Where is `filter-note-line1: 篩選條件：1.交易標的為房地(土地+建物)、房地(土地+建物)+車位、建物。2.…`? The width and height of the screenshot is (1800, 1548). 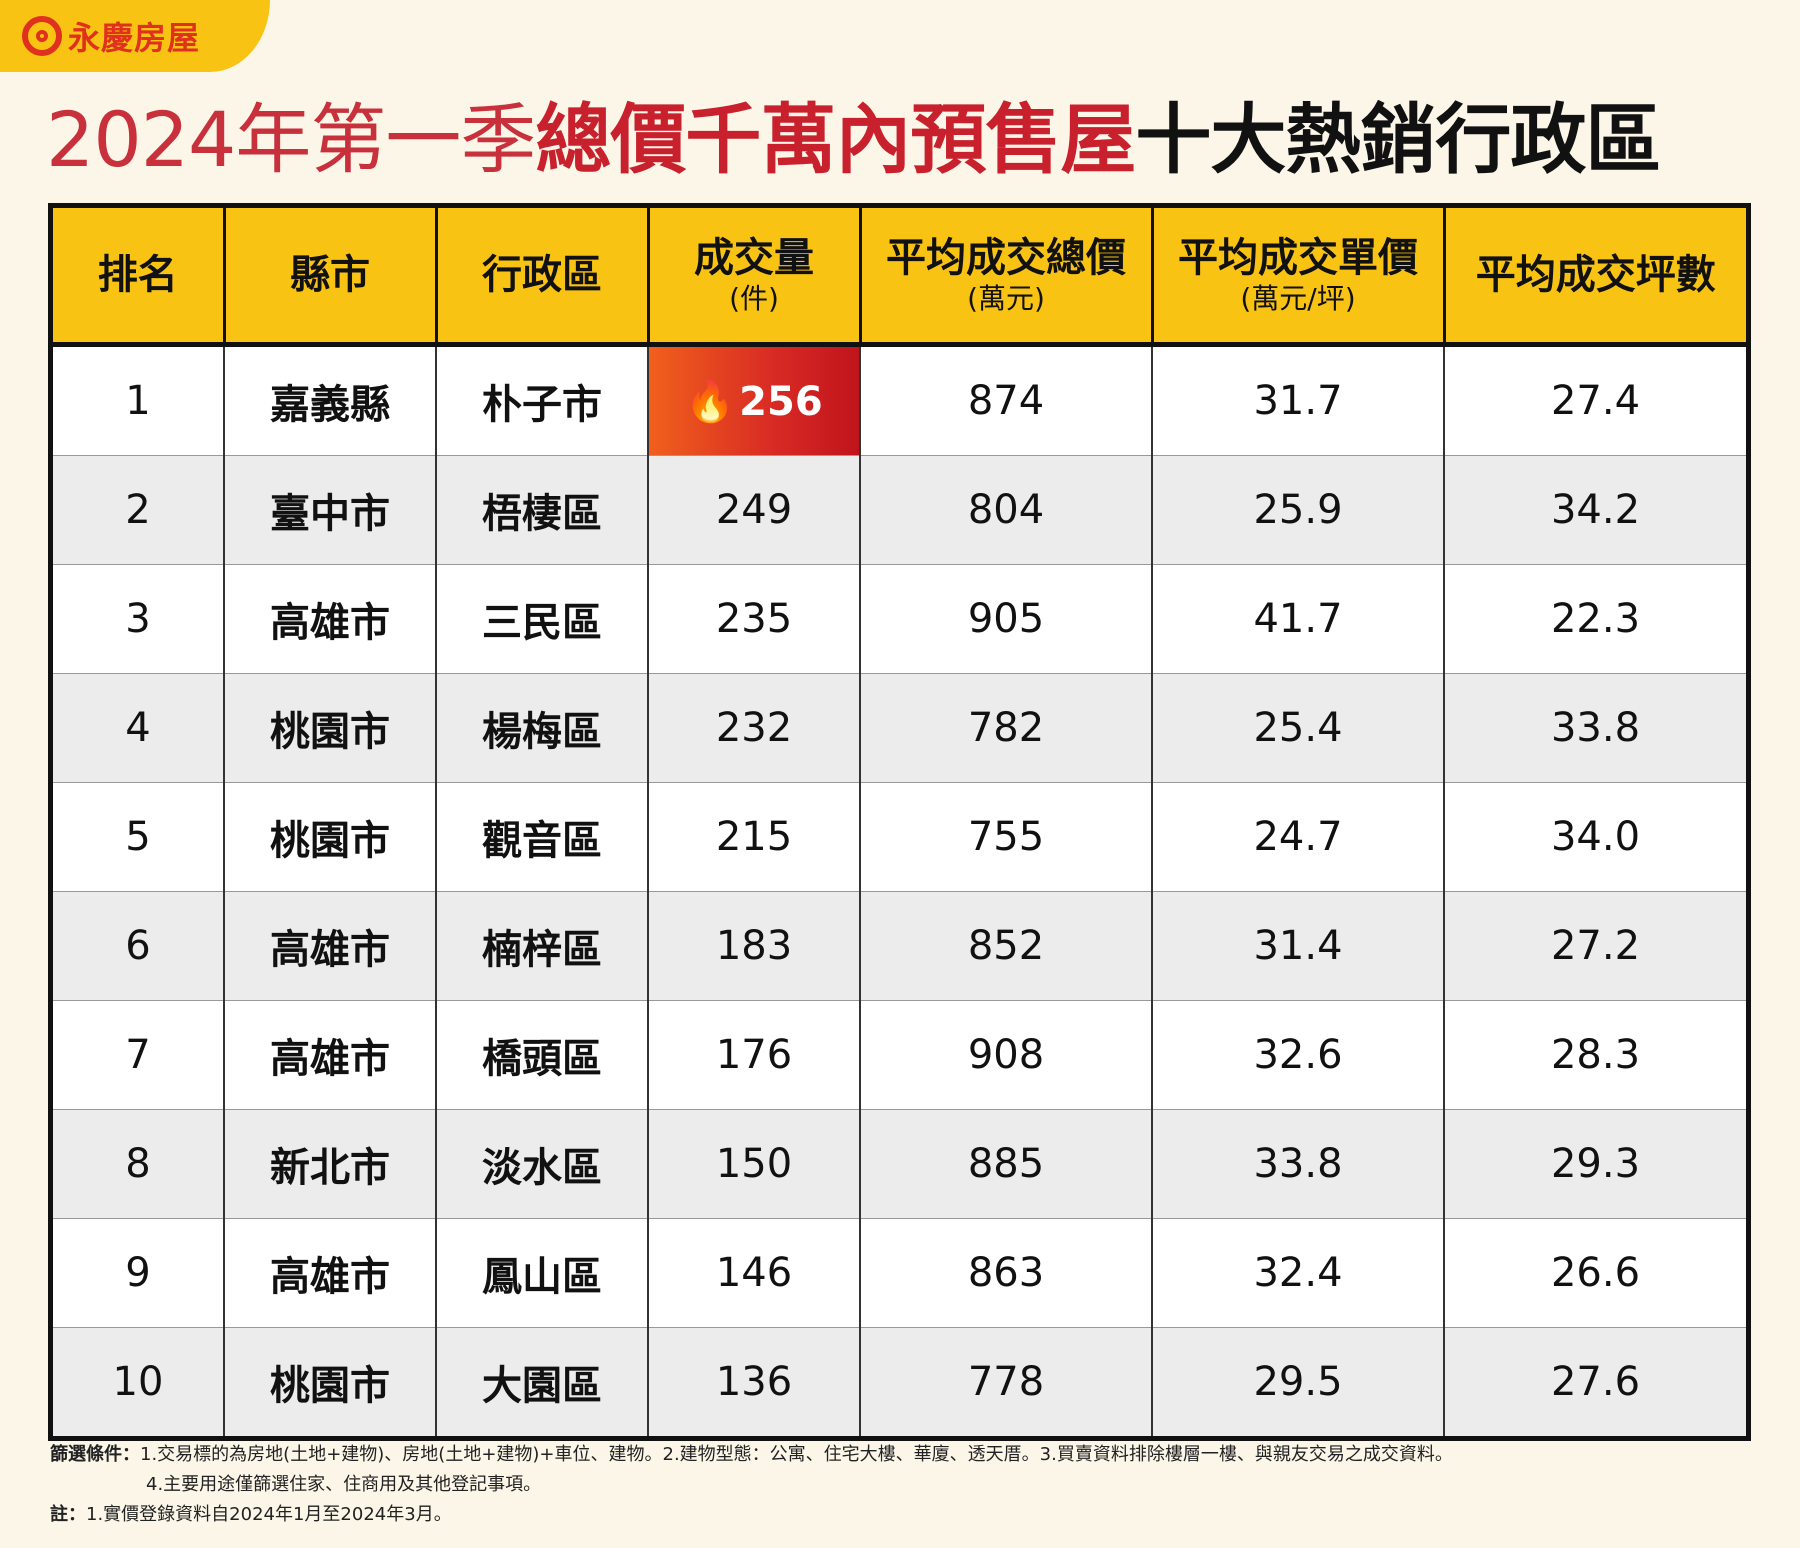
filter-note-line1: 篩選條件：1.交易標的為房地(土地+建物)、房地(土地+建物)+車位、建物。2.… is located at coordinates (900, 1455).